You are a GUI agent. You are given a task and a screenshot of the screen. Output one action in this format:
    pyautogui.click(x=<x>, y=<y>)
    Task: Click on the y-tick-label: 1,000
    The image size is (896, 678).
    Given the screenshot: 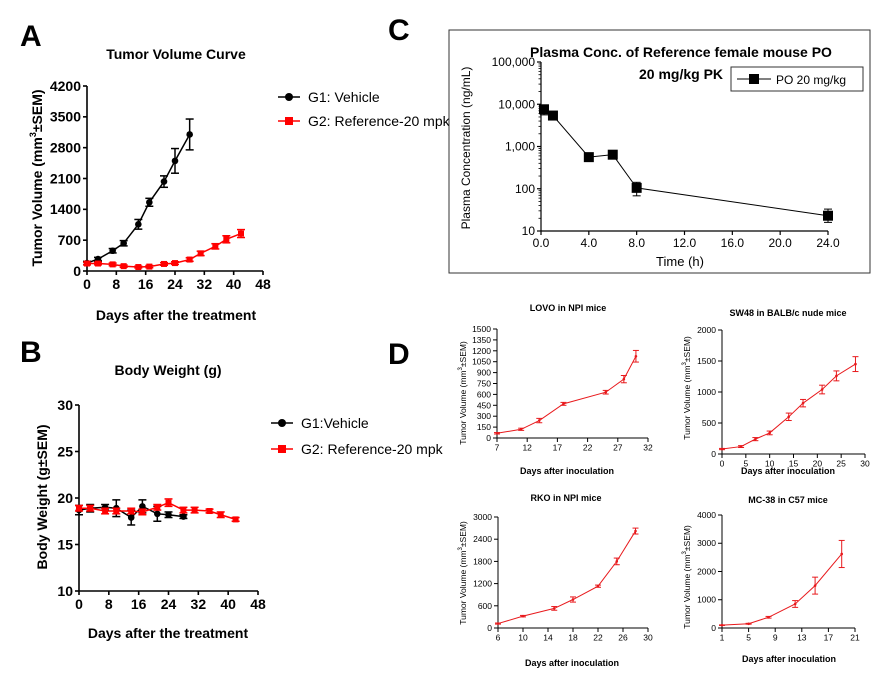 What is the action you would take?
    pyautogui.click(x=520, y=147)
    